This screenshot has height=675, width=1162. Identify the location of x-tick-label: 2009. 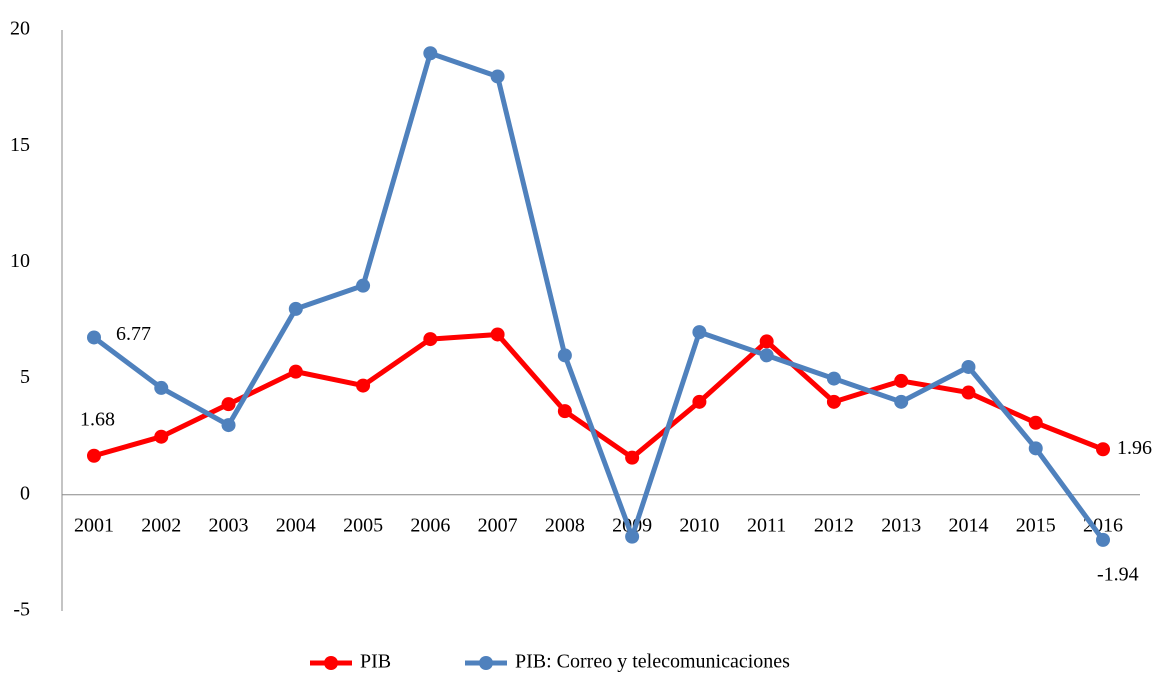
(632, 525).